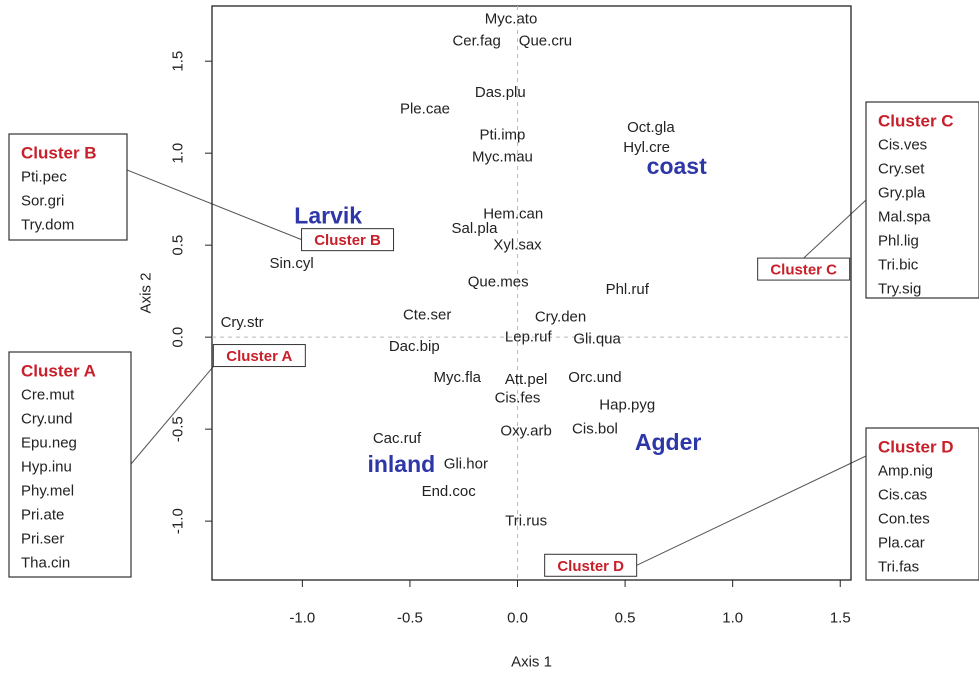 This screenshot has height=674, width=979. Describe the element at coordinates (525, 430) in the screenshot. I see `species-label: Oxy.arb` at that location.